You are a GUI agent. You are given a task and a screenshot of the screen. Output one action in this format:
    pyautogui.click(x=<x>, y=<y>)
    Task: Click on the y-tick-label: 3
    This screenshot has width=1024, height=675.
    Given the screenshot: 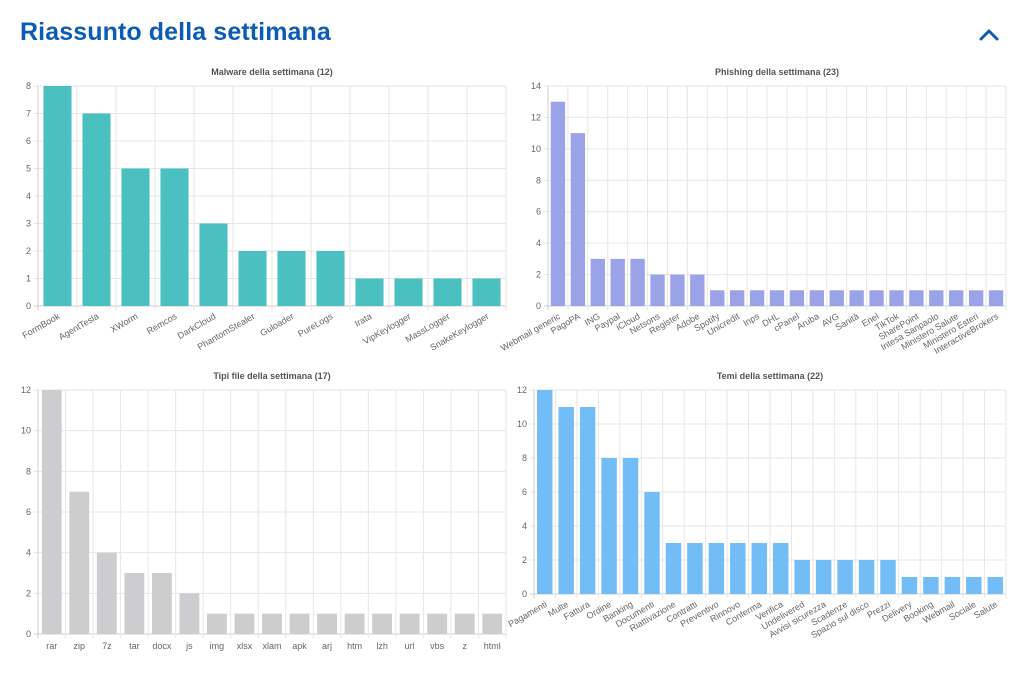 What is the action you would take?
    pyautogui.click(x=28, y=224)
    